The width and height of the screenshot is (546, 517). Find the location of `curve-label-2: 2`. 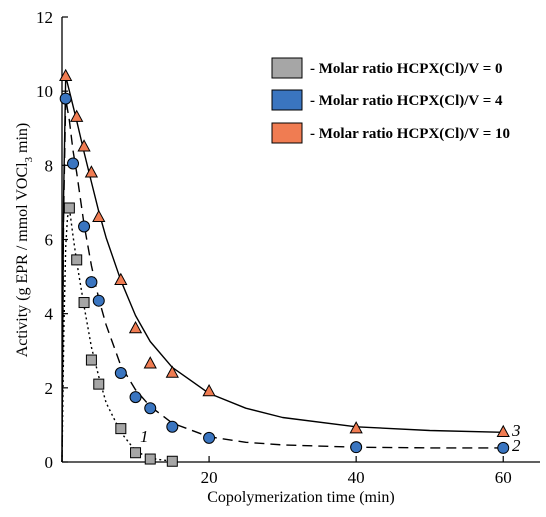

curve-label-2: 2 is located at coordinates (516, 445).